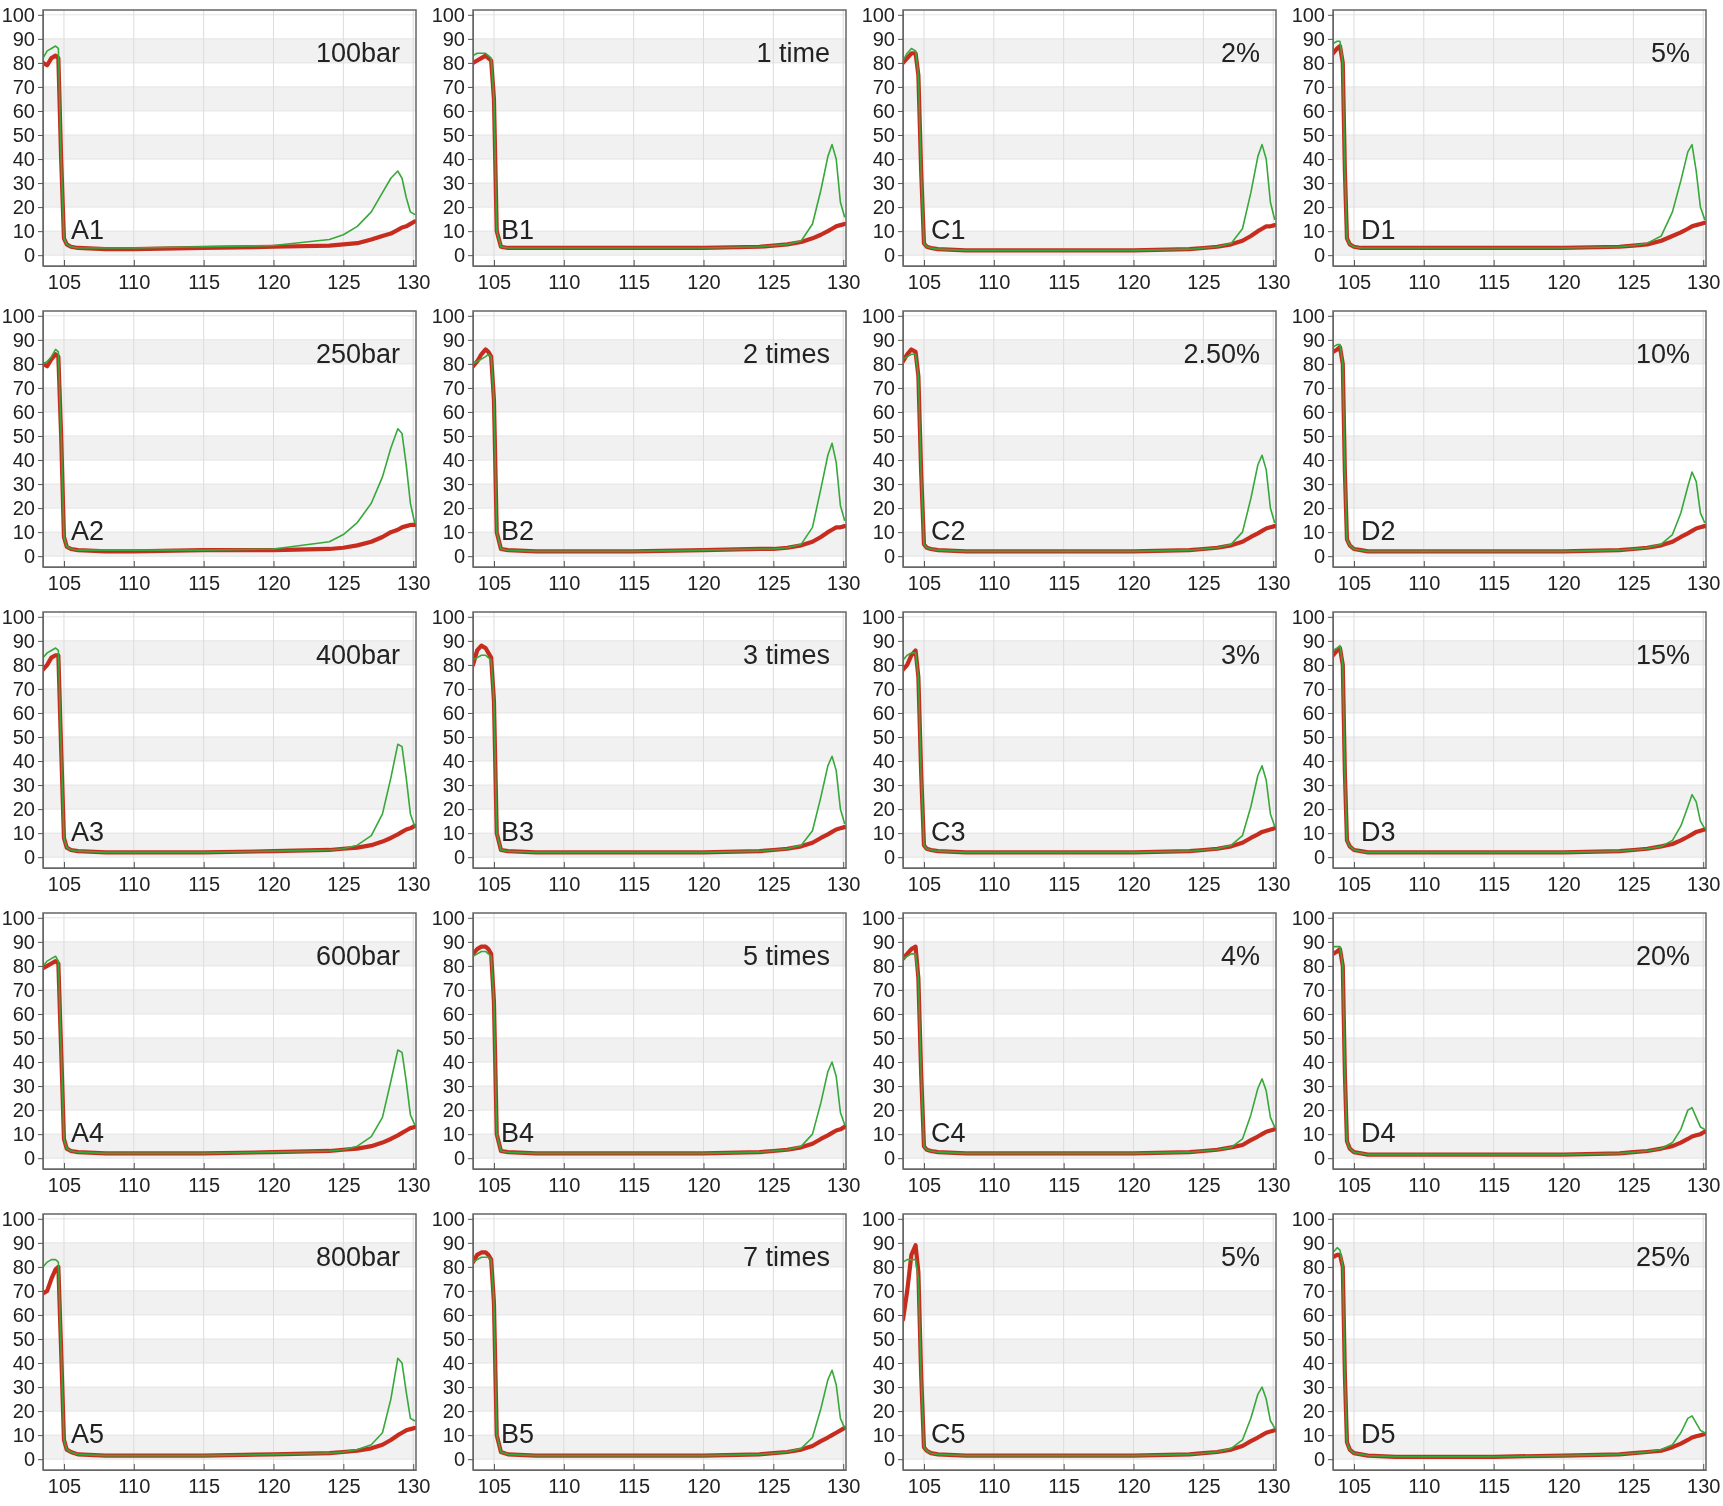 This screenshot has width=1723, height=1506. Describe the element at coordinates (357, 655) in the screenshot. I see `annotation: 400bar` at that location.